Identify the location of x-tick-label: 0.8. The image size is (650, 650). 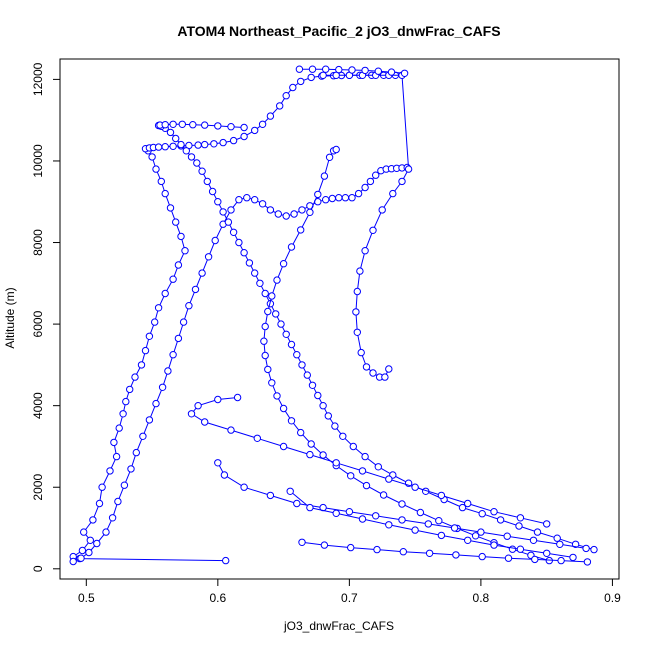
(481, 598).